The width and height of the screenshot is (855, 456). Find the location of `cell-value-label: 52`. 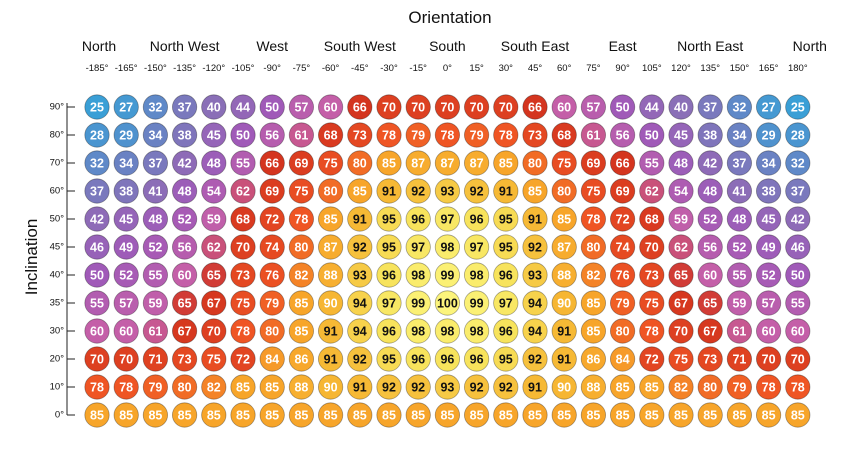

cell-value-label: 52 is located at coordinates (155, 248).